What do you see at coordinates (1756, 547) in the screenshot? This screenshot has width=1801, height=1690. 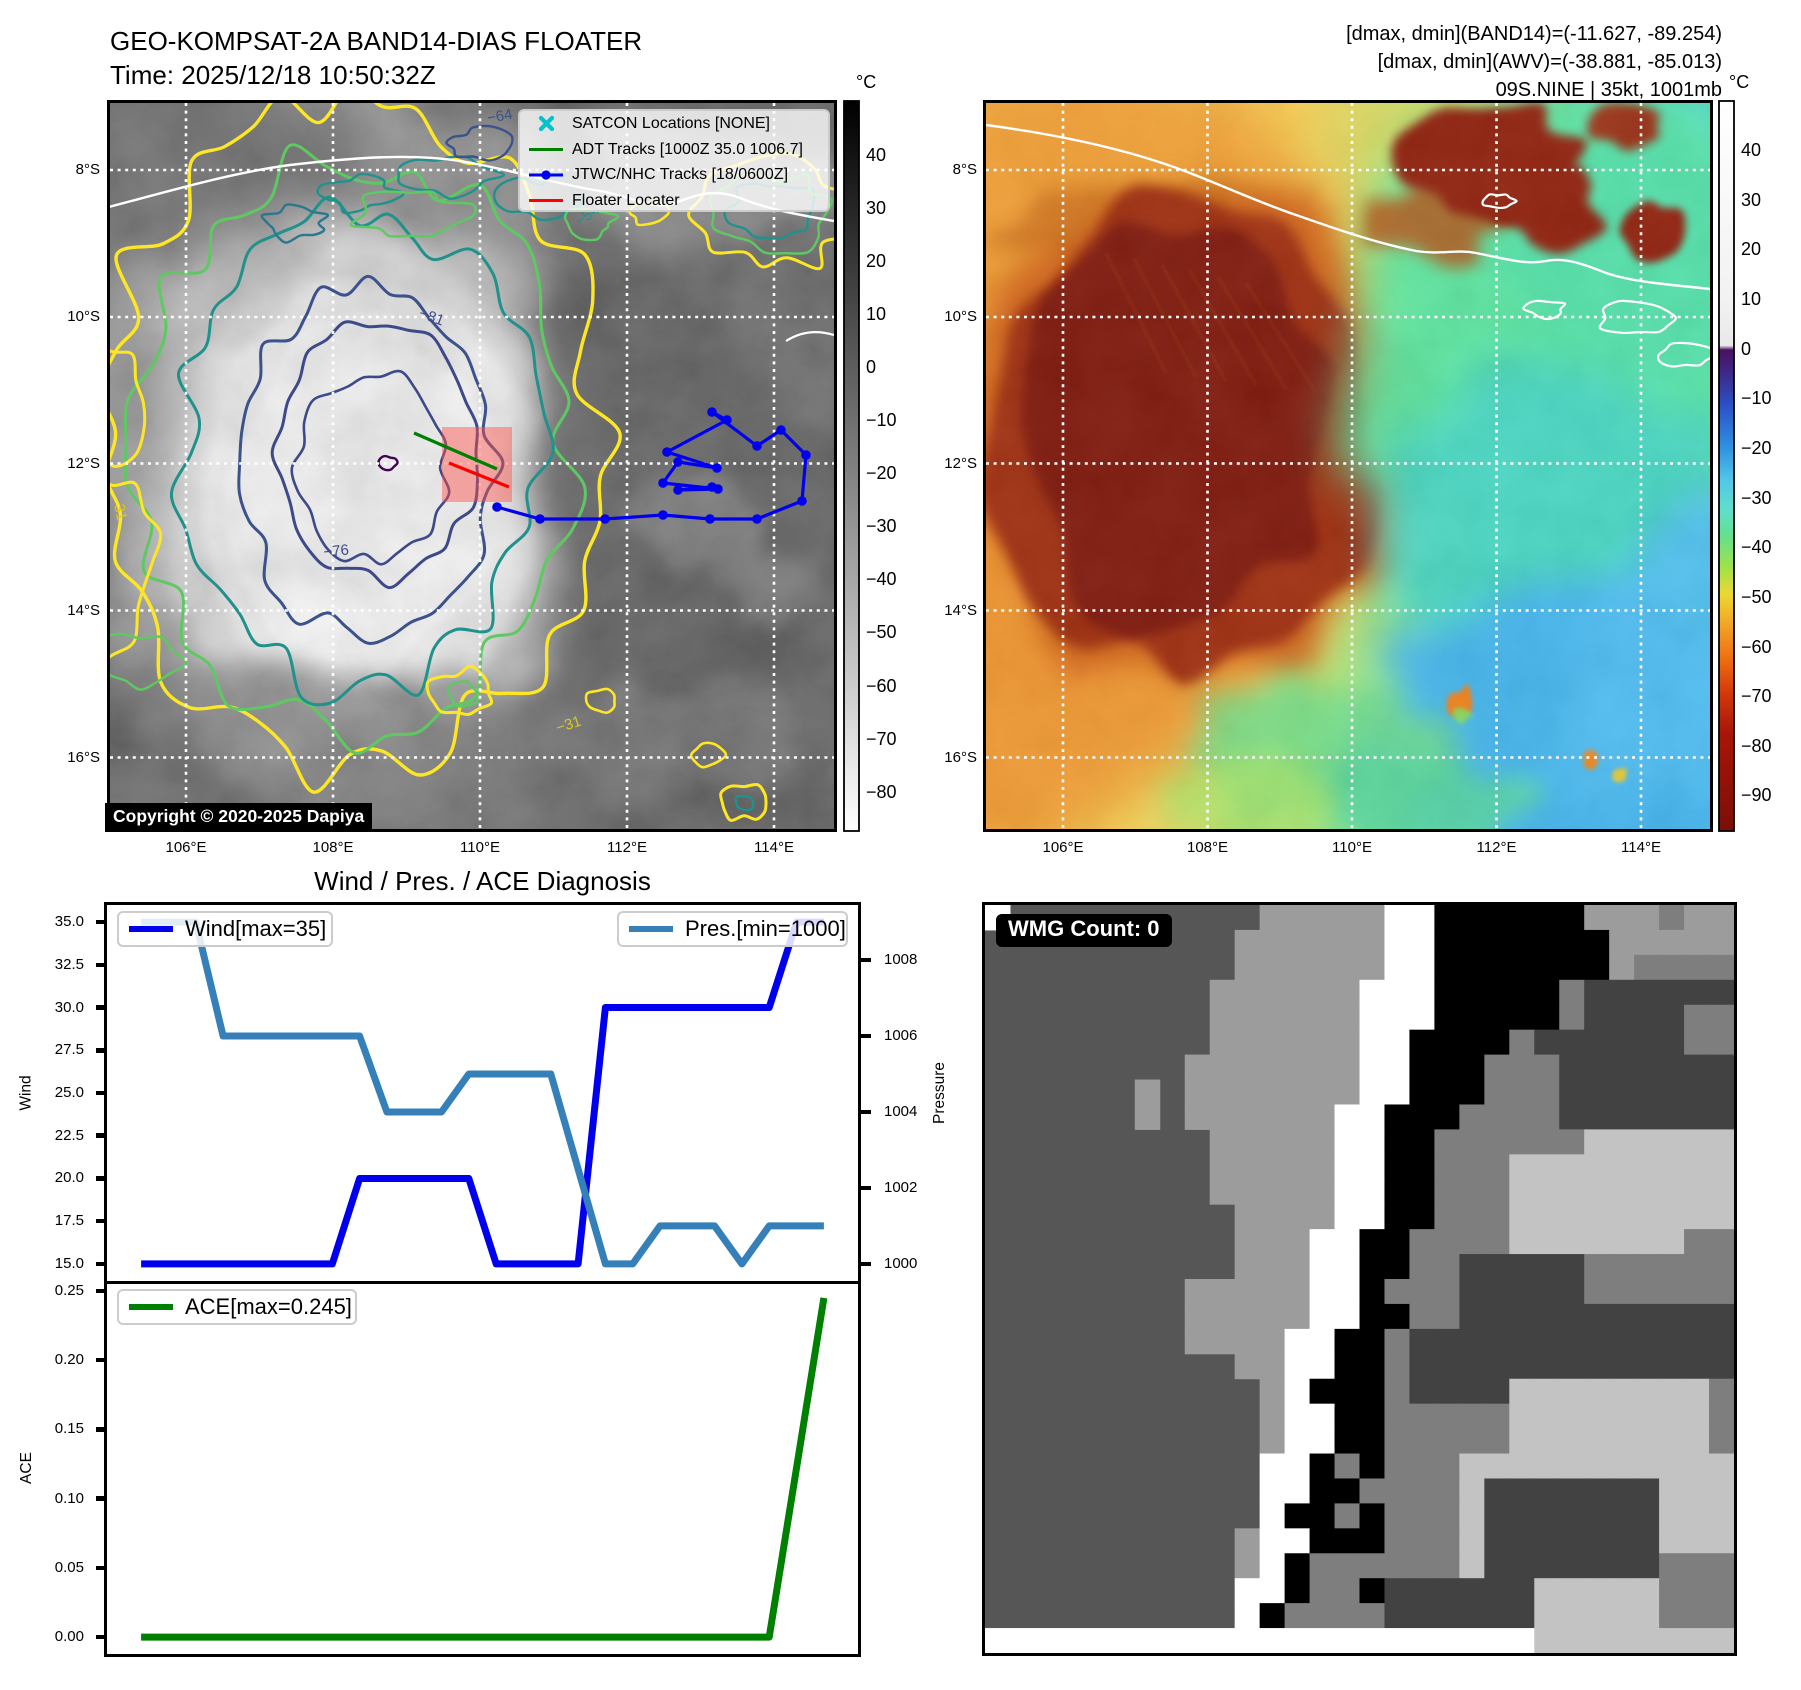 I see `awv-colorbar-tick: −40` at bounding box center [1756, 547].